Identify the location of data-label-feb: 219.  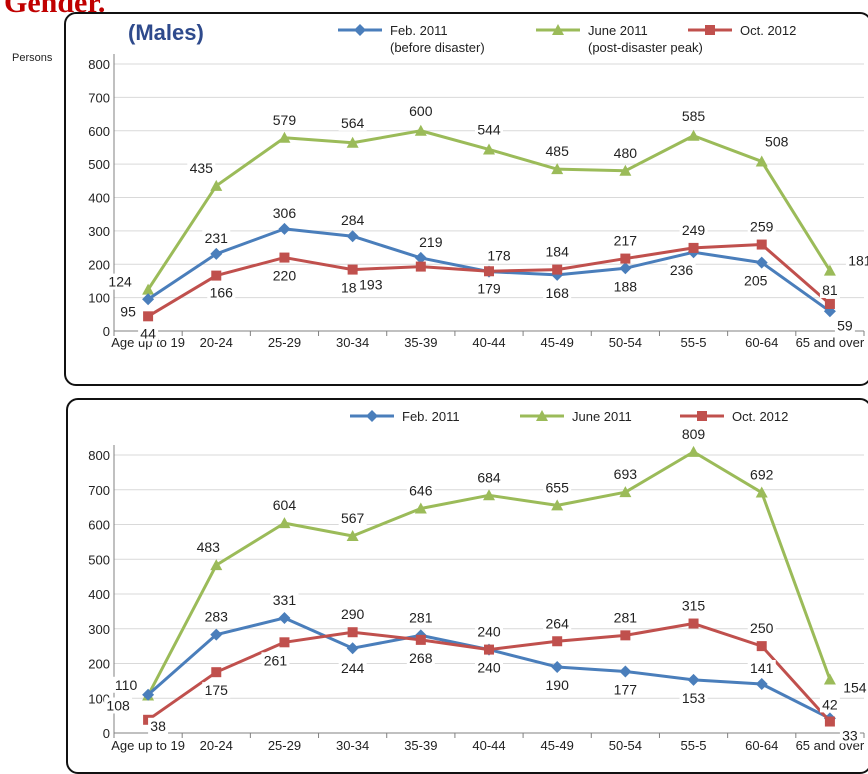
(431, 242).